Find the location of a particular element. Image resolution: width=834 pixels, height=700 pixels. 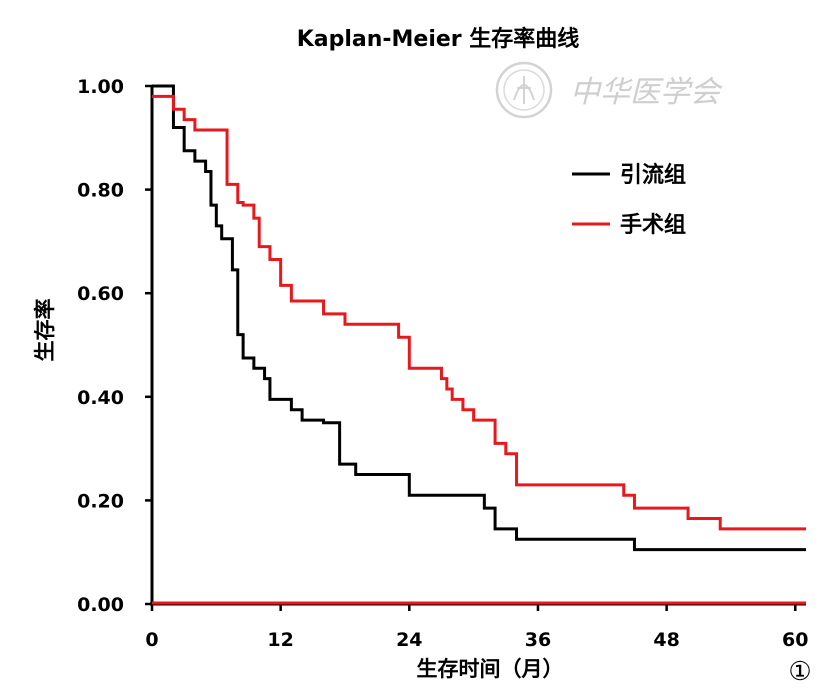

y-axis-title: 生存率 is located at coordinates (45, 330).